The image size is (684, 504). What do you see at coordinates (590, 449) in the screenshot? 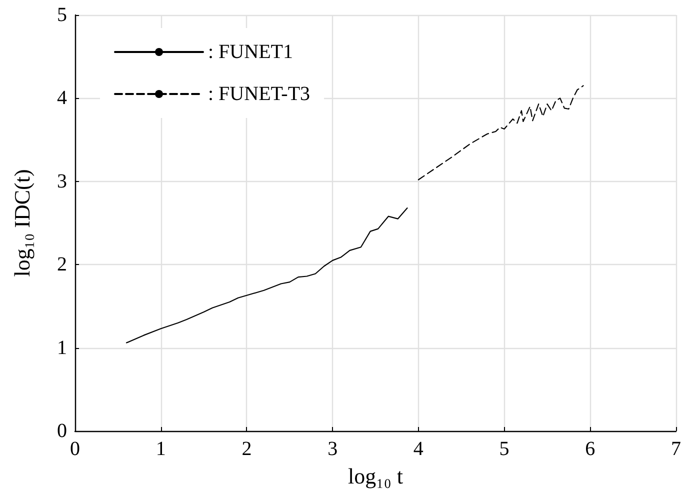
I see `x-tick-label: 6` at bounding box center [590, 449].